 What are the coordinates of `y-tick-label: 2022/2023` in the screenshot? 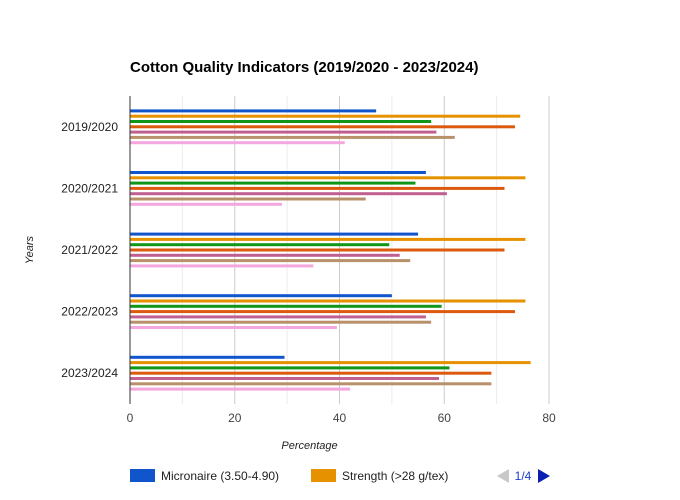 It's located at (89, 312).